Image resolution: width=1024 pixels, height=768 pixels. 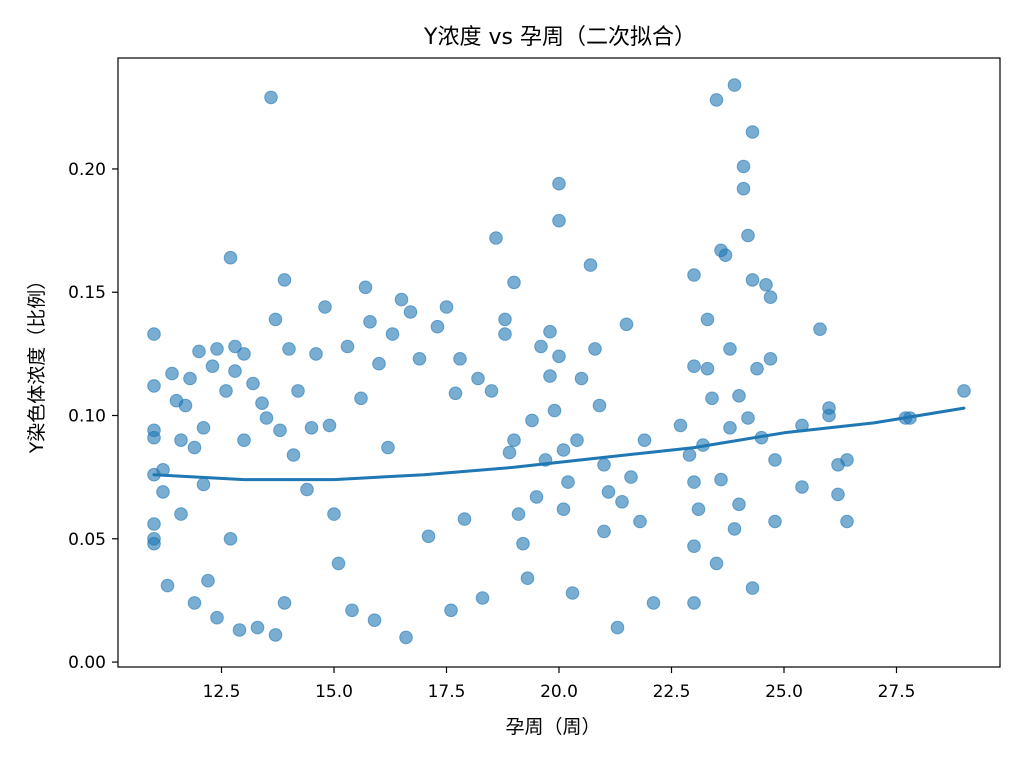 What do you see at coordinates (559, 37) in the screenshot?
I see `chart-title: Y浓度 vs 孕周（二次拟合）` at bounding box center [559, 37].